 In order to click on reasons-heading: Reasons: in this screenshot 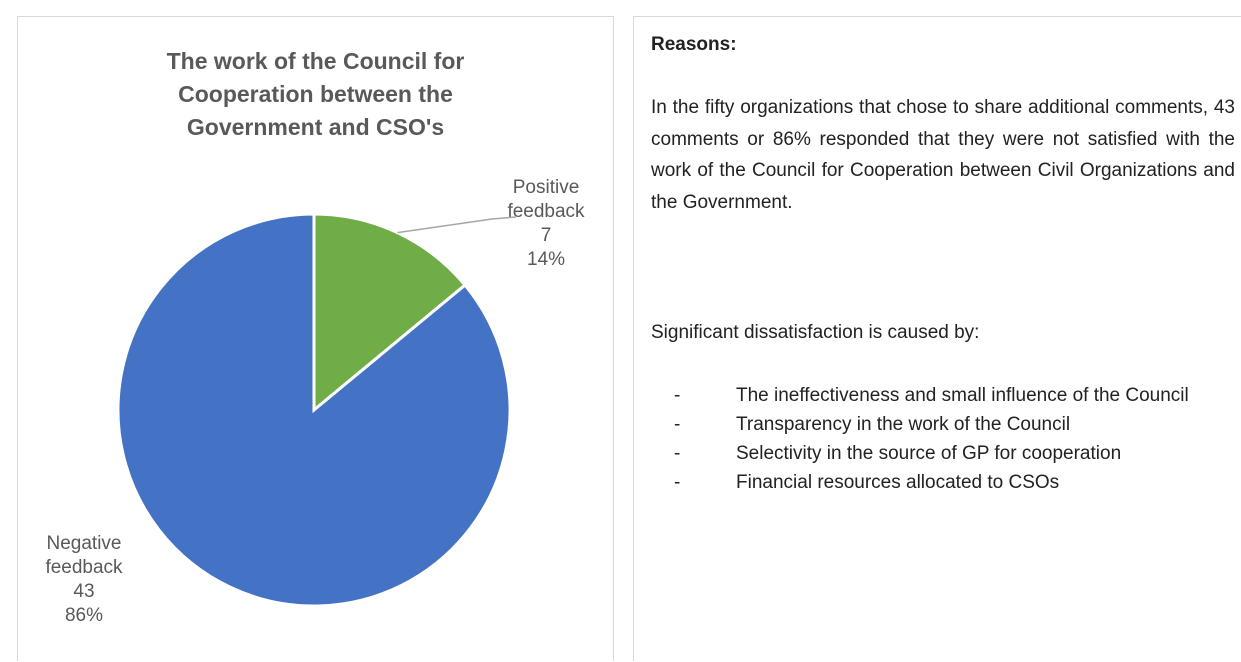, I will do `click(694, 44)`.